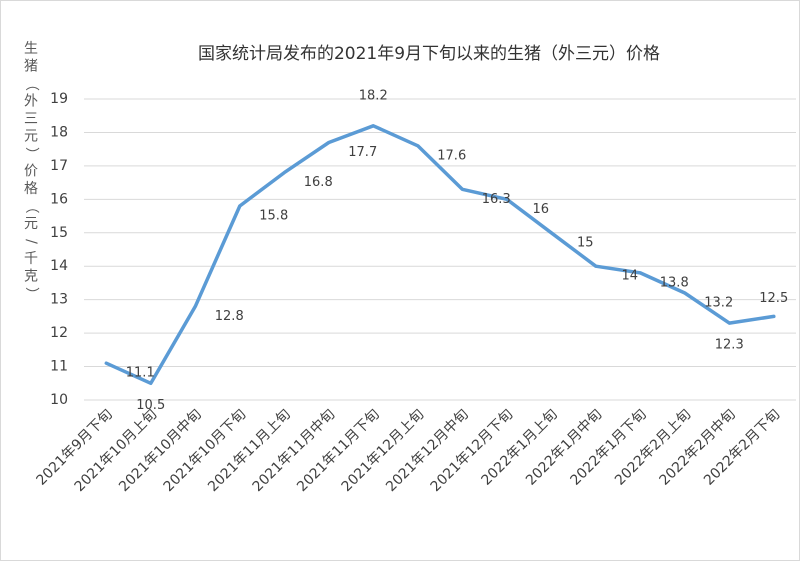  I want to click on y-axis-label-char: 三, so click(31, 119).